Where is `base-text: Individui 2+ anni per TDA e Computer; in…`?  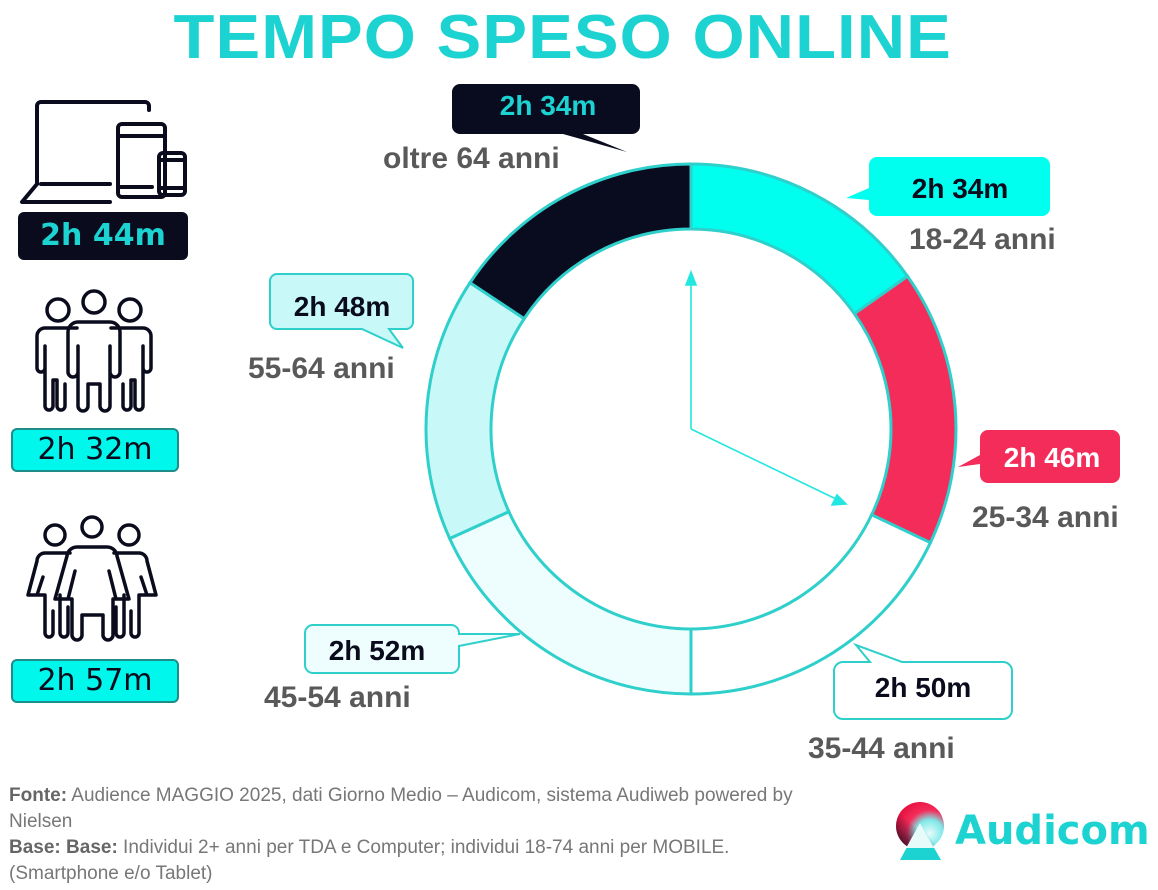 base-text: Individui 2+ anni per TDA e Computer; in… is located at coordinates (369, 860).